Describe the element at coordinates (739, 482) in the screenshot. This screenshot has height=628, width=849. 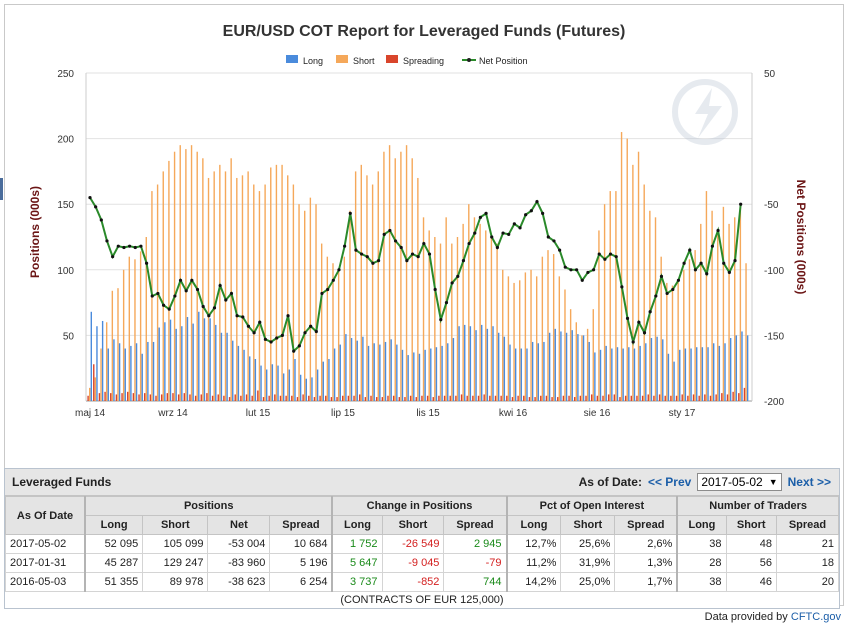
I see `date-select: 2017-05-02 ▼` at that location.